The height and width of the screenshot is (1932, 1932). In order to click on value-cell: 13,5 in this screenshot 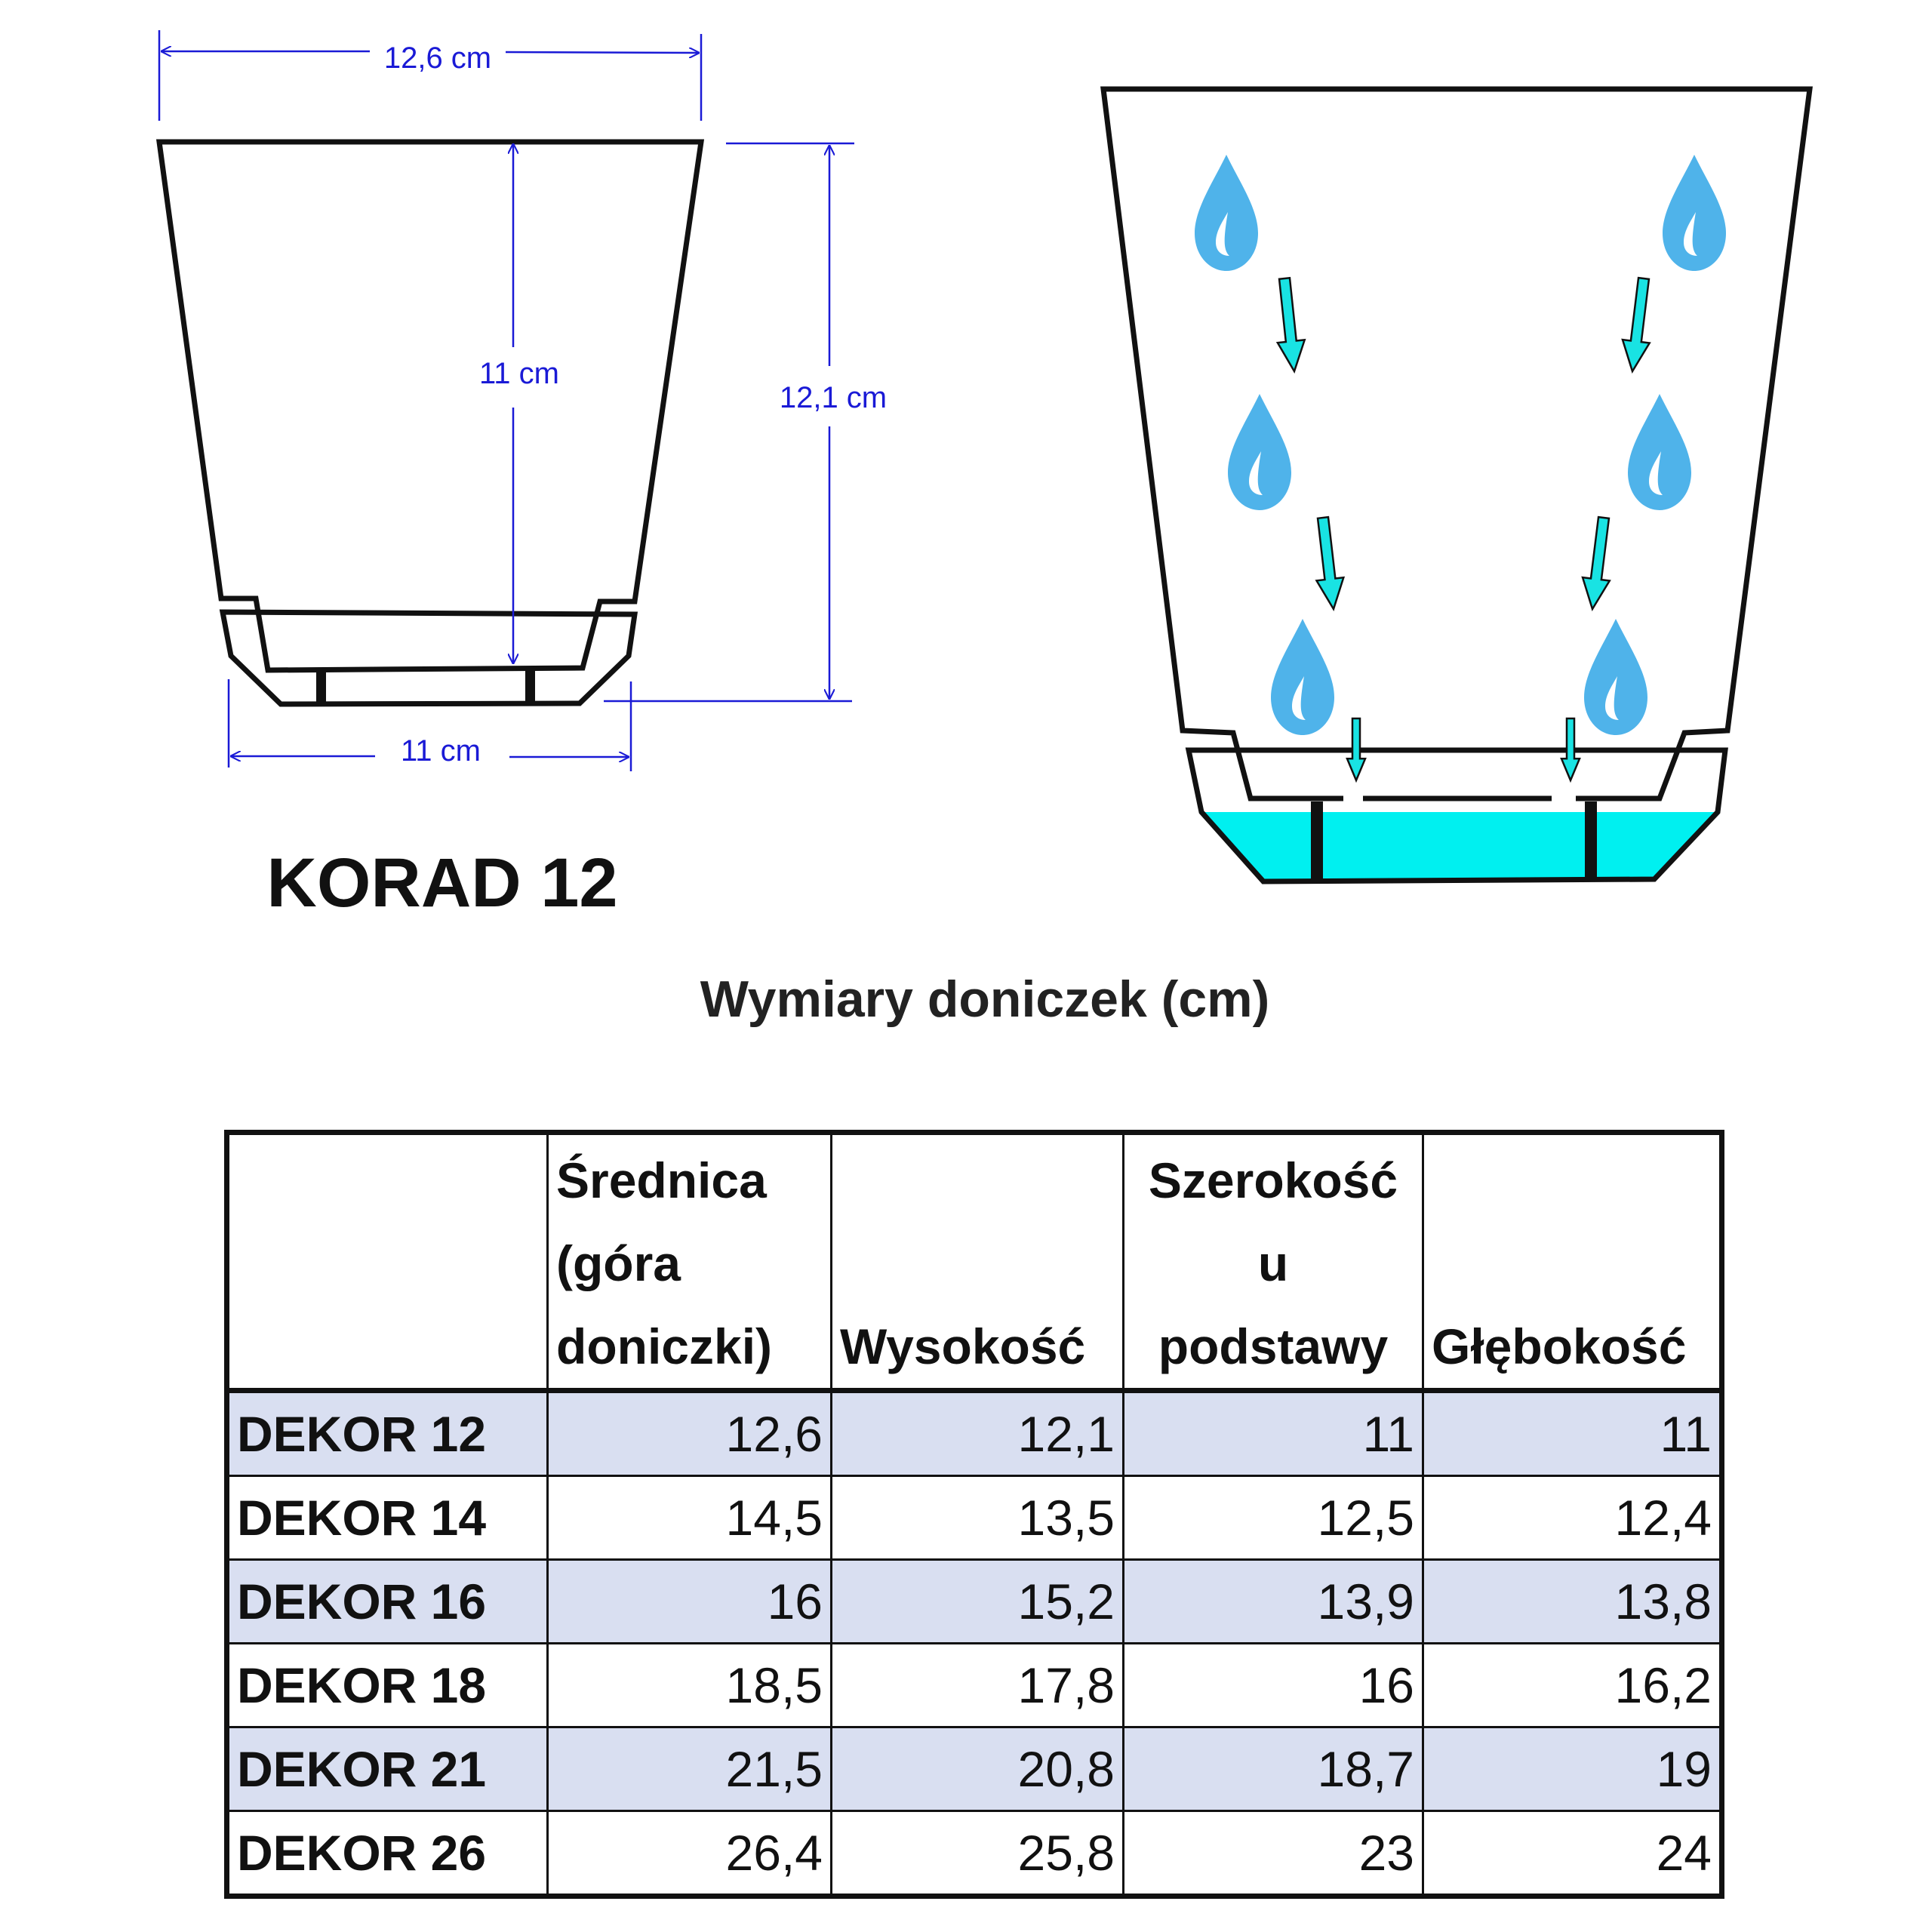, I will do `click(977, 1518)`.